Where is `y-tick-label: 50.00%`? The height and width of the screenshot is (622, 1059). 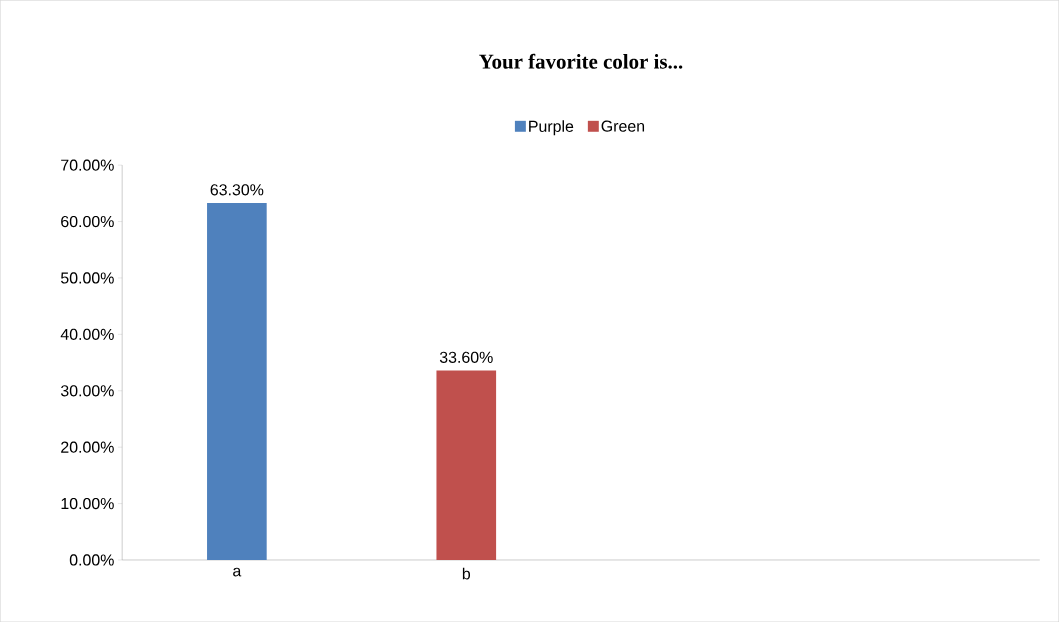 y-tick-label: 50.00% is located at coordinates (87, 278).